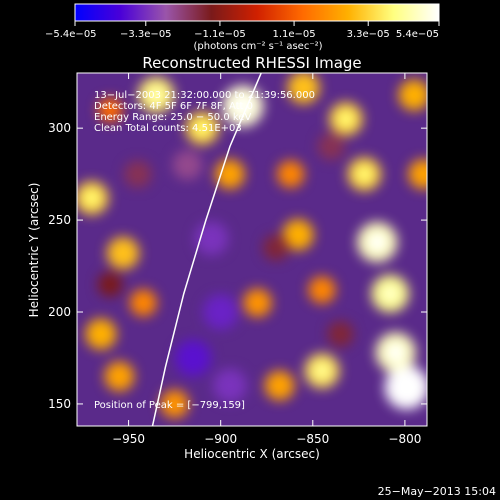 This screenshot has height=500, width=500. What do you see at coordinates (59, 312) in the screenshot?
I see `y-tick-label: 200` at bounding box center [59, 312].